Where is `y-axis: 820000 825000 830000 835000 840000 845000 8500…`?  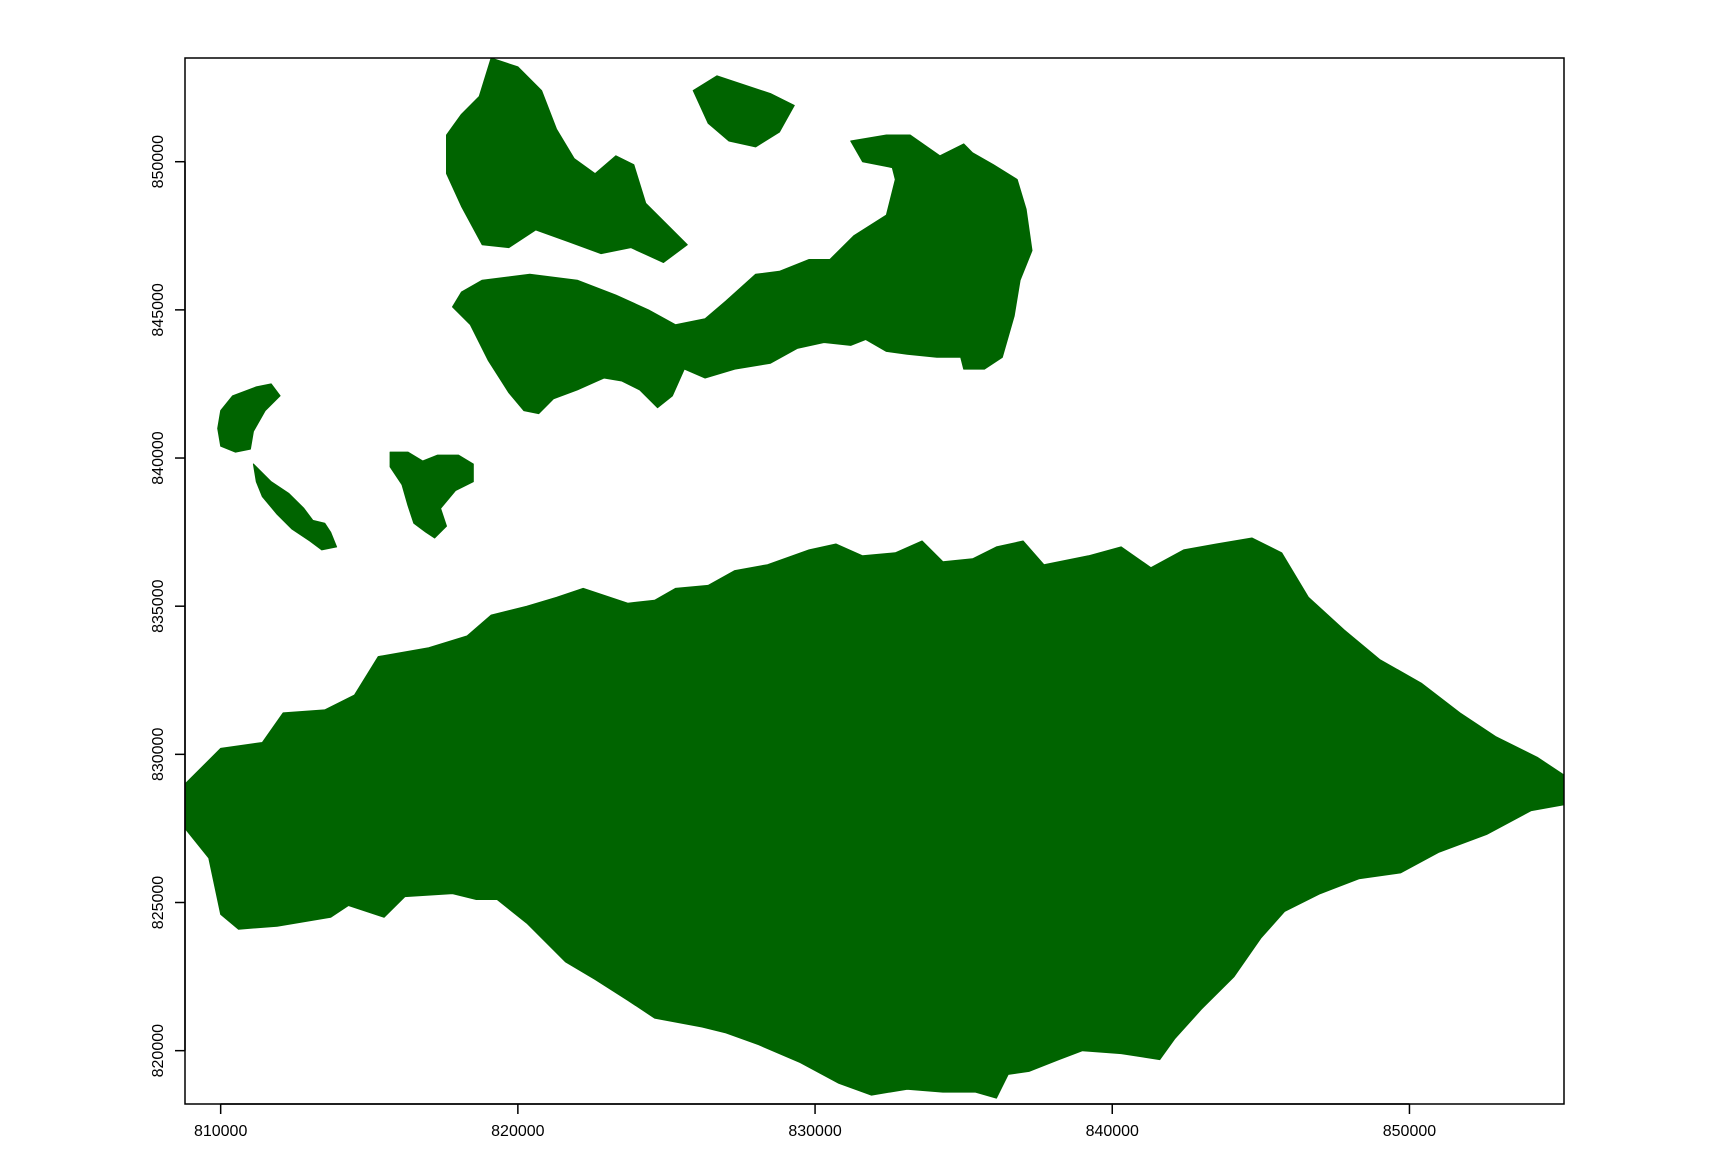
y-axis: 820000 825000 830000 835000 840000 845000 8500… is located at coordinates (168, 606).